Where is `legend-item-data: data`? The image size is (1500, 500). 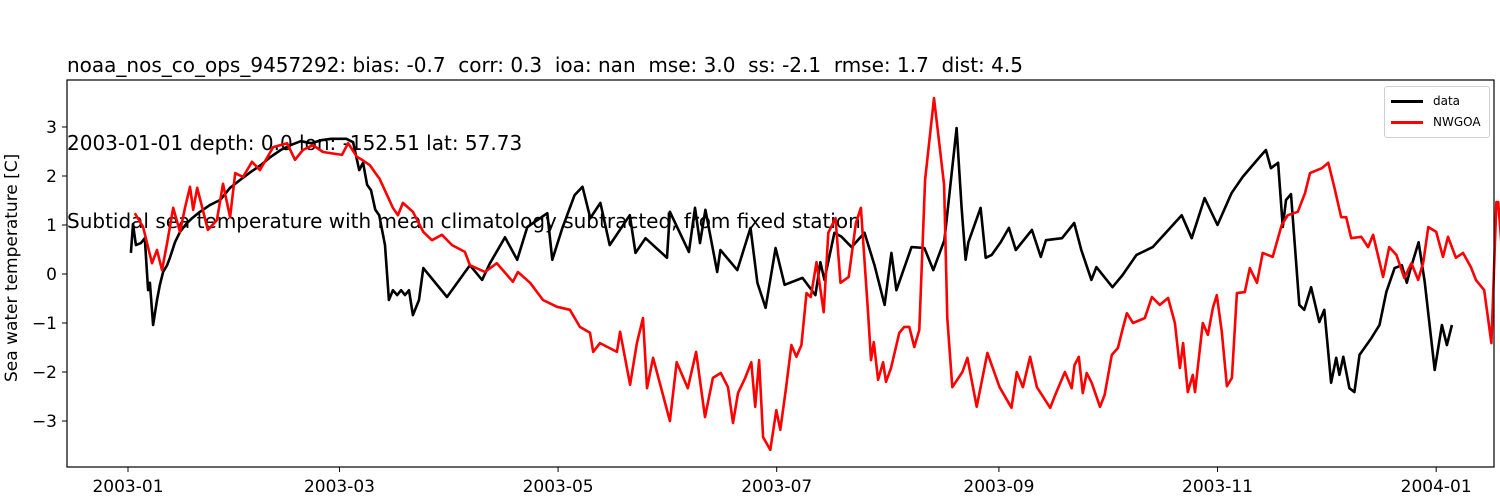
legend-item-data: data is located at coordinates (1422, 101).